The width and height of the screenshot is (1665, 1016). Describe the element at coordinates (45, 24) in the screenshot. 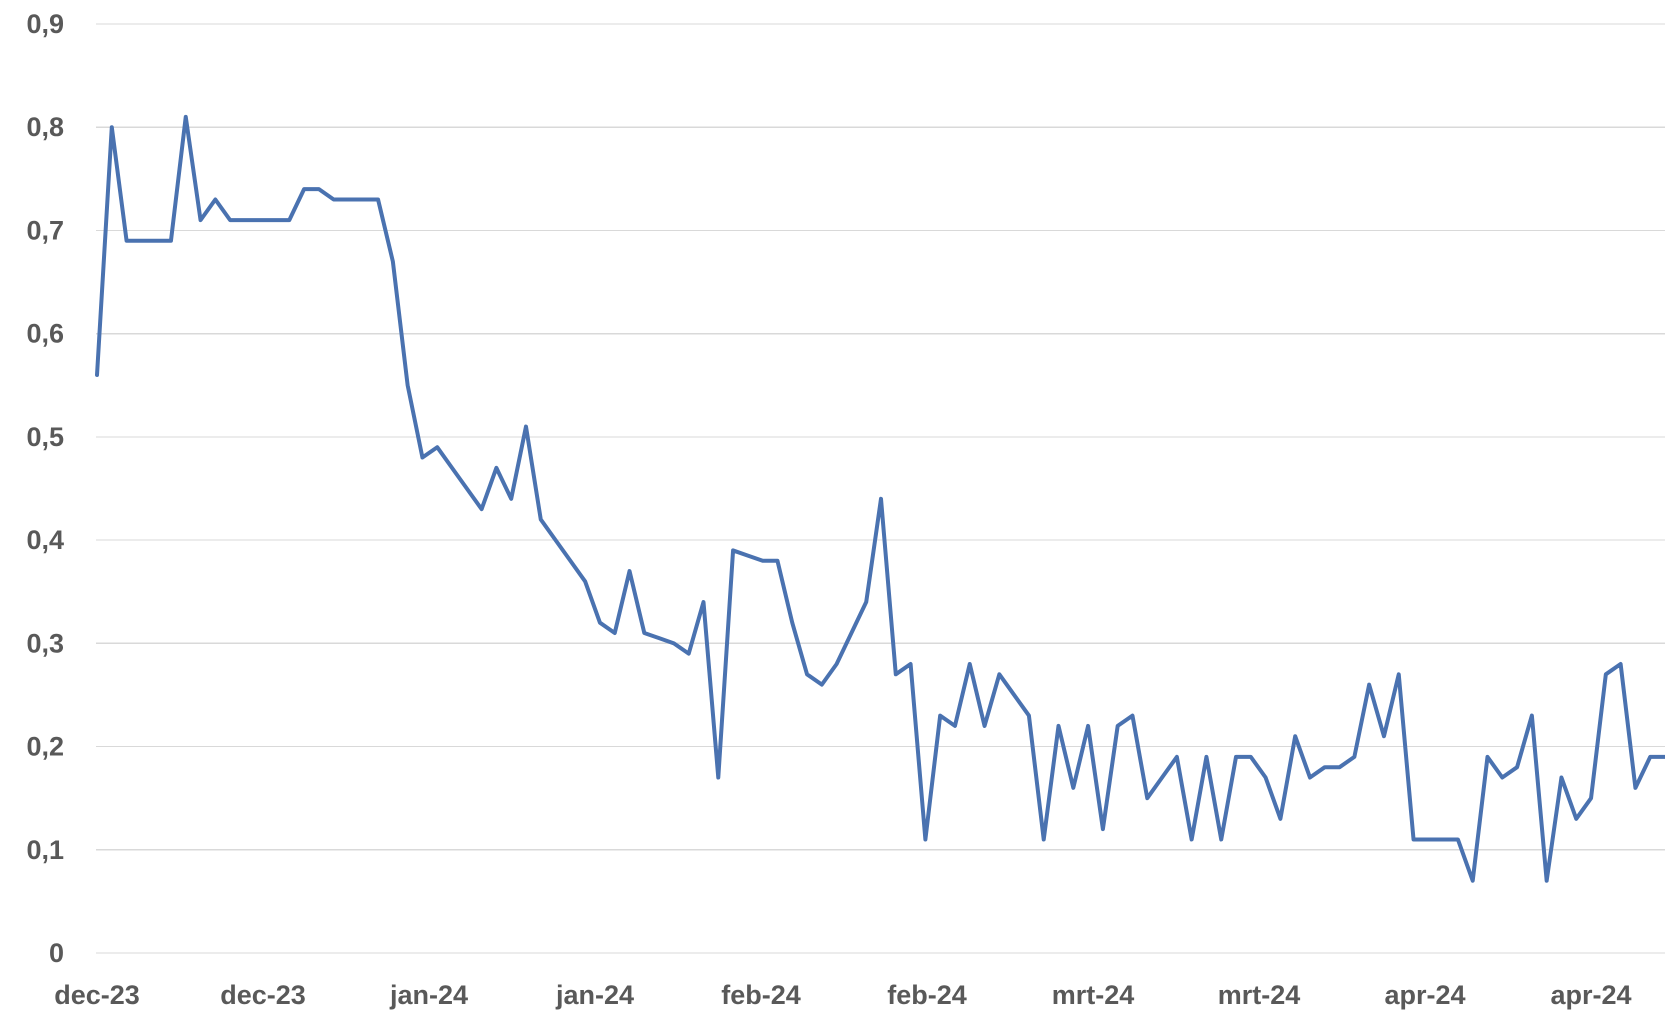

I see `y-tick-label: 0,9` at that location.